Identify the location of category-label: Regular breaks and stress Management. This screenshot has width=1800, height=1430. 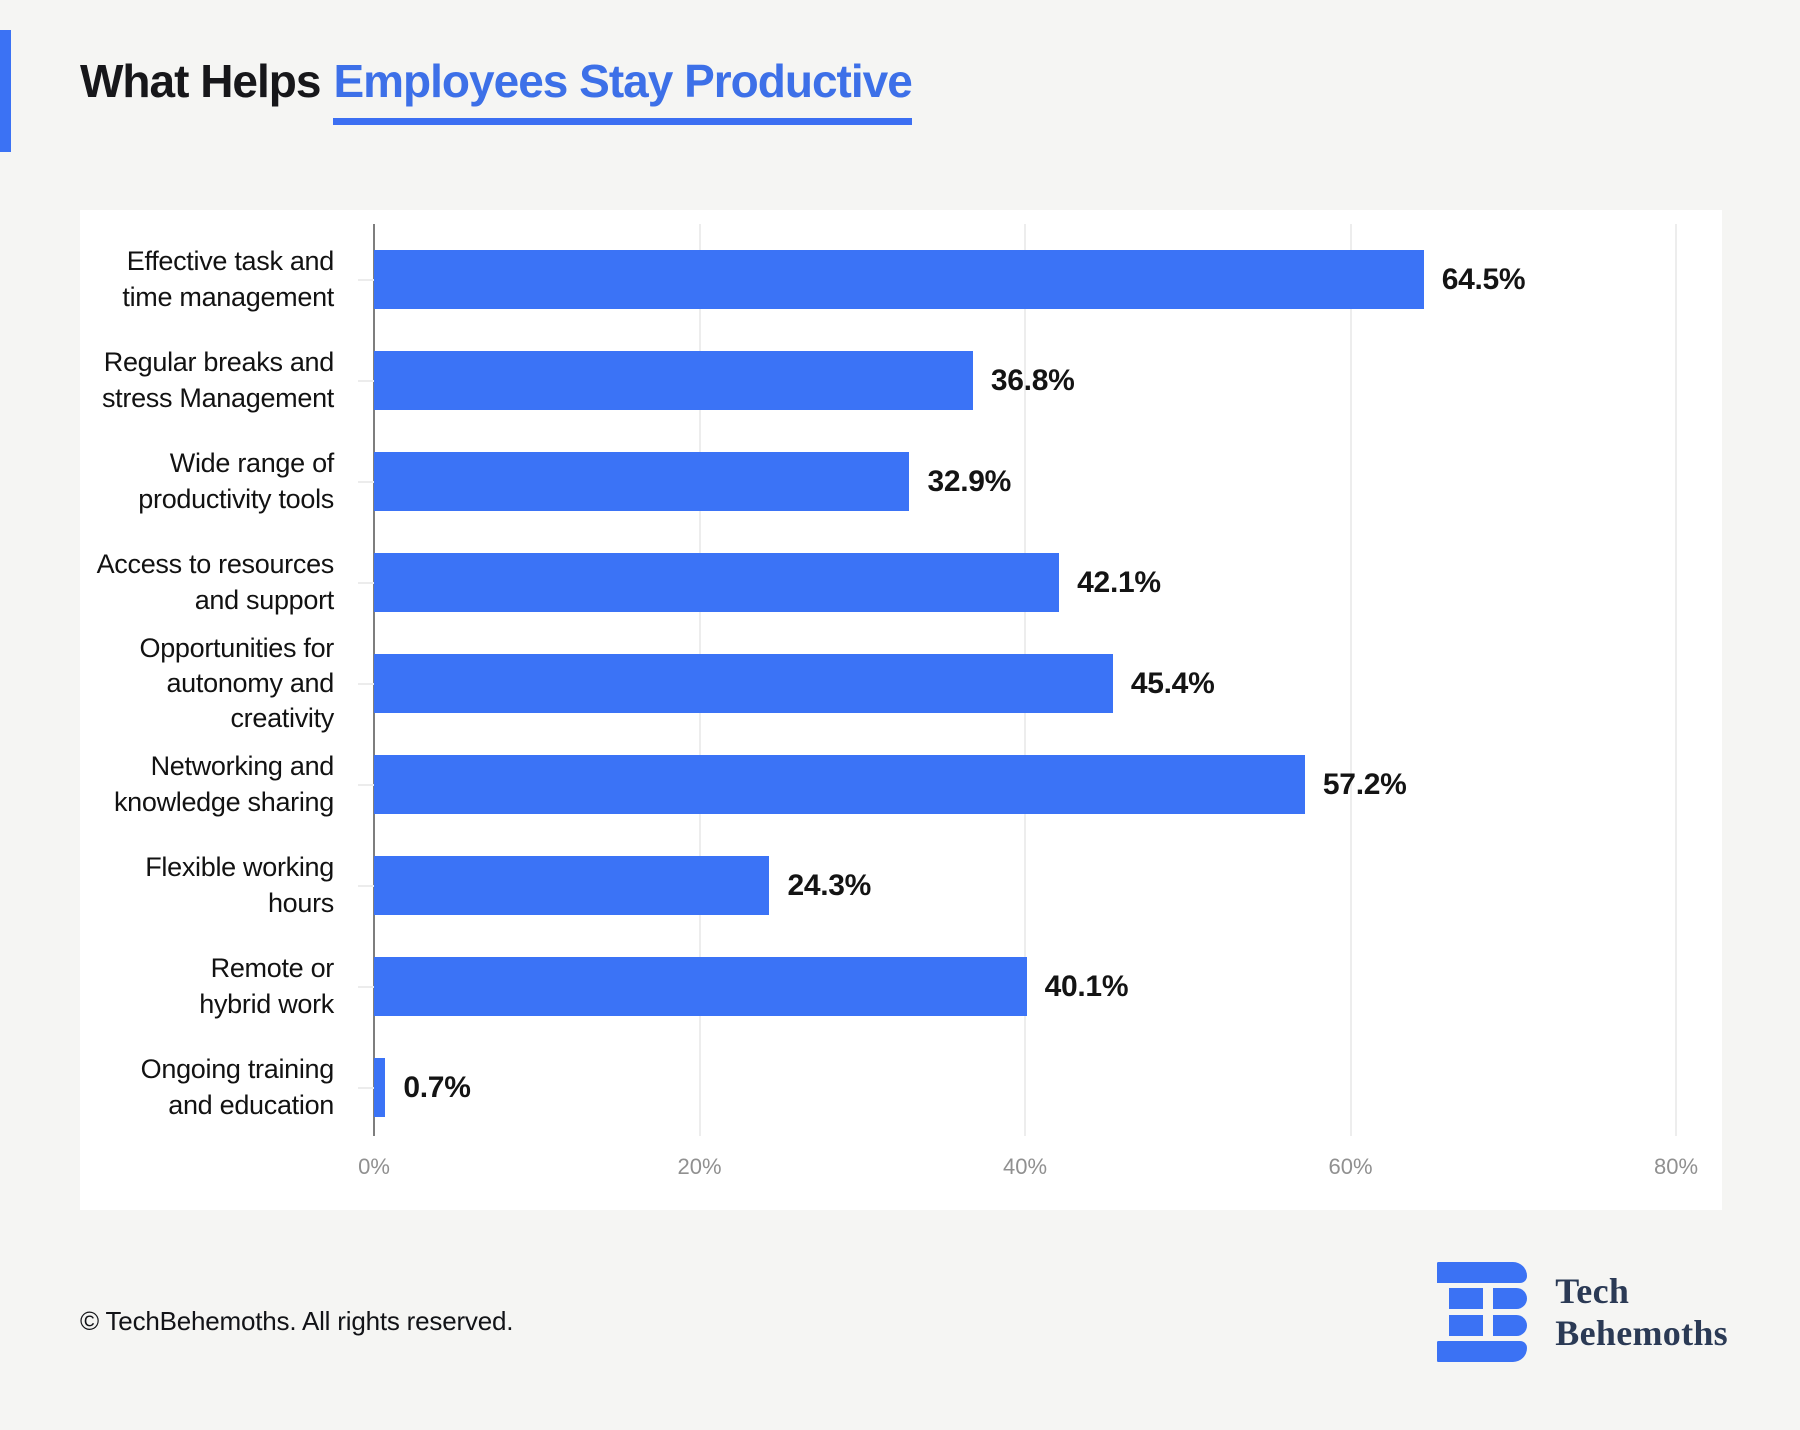
(217, 380).